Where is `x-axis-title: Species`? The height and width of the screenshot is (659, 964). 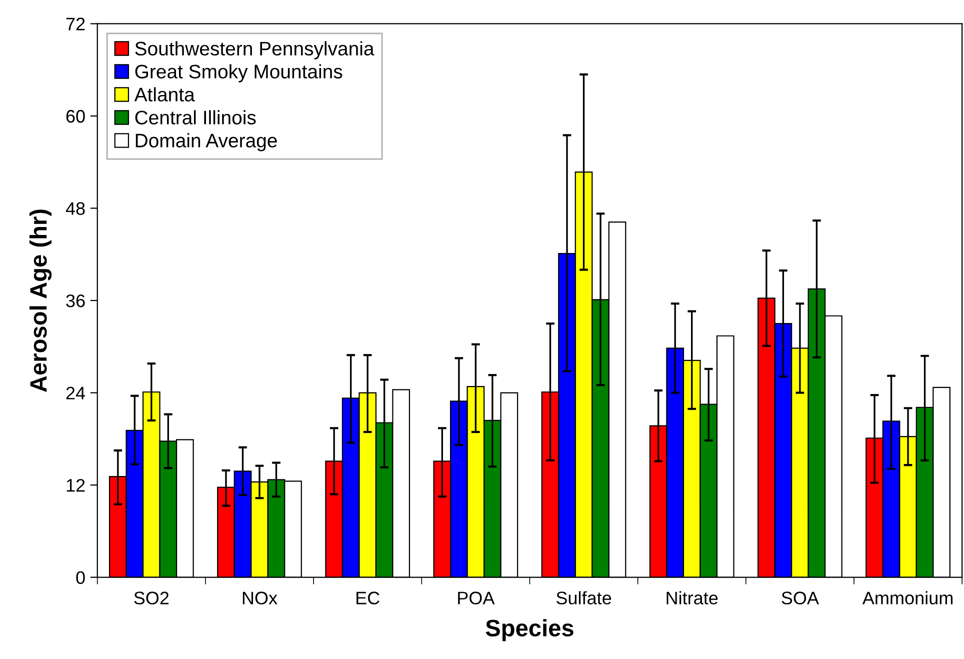 x-axis-title: Species is located at coordinates (530, 630).